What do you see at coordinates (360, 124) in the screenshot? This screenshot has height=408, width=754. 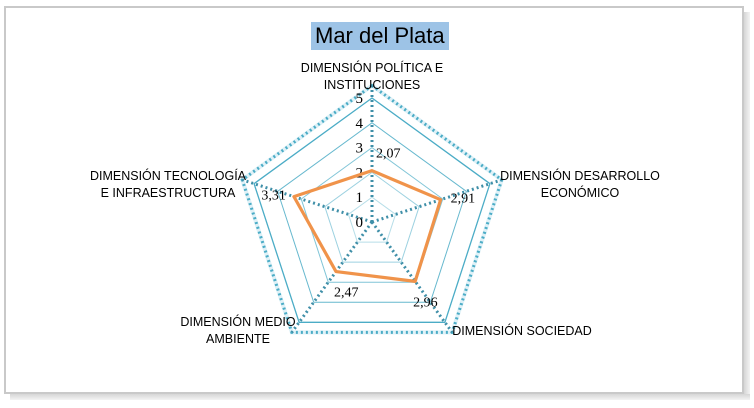 I see `radar-tick-label: 4` at bounding box center [360, 124].